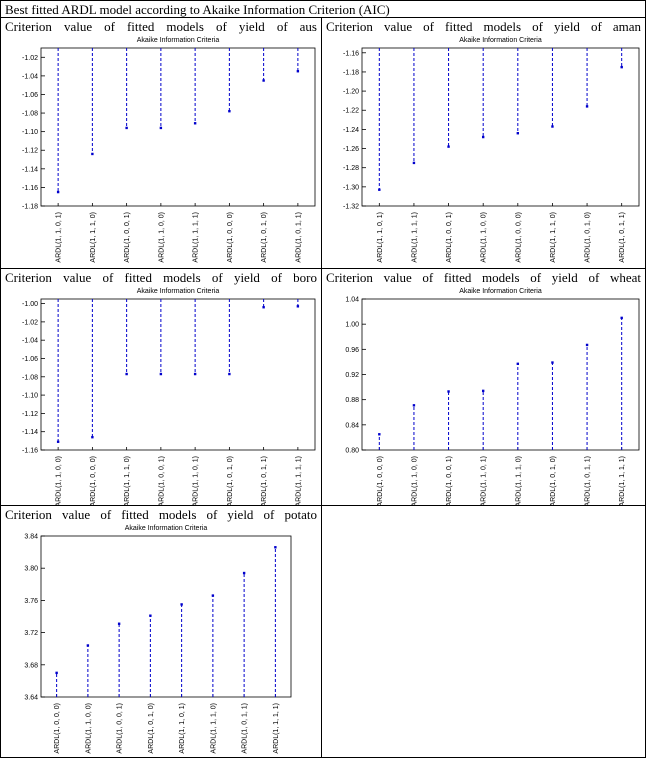 The image size is (646, 758). I want to click on y-tick-label: 3.72, so click(31, 633).